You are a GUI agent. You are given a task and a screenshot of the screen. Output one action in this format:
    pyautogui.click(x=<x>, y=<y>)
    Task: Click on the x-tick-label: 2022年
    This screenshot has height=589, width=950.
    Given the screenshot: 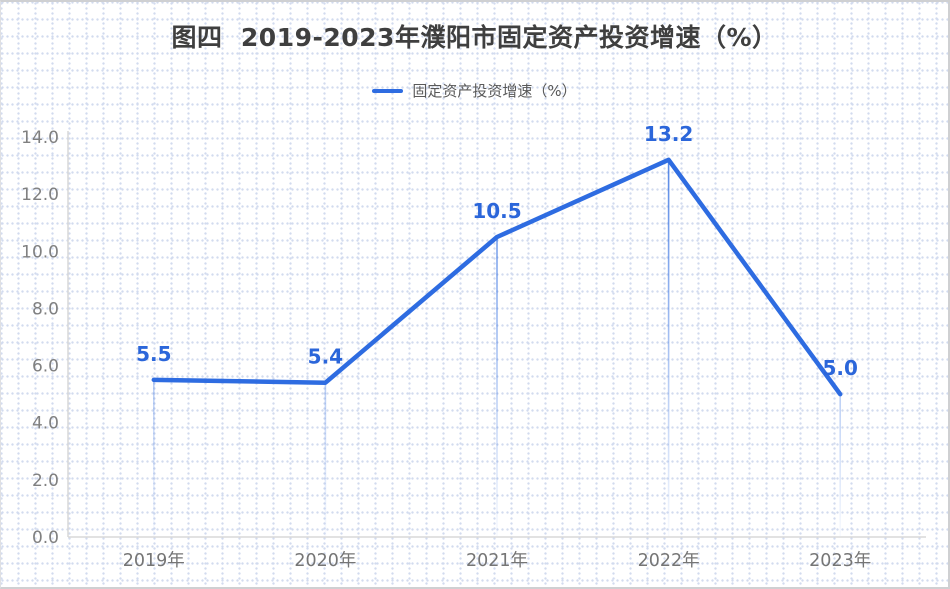 What is the action you would take?
    pyautogui.click(x=669, y=561)
    